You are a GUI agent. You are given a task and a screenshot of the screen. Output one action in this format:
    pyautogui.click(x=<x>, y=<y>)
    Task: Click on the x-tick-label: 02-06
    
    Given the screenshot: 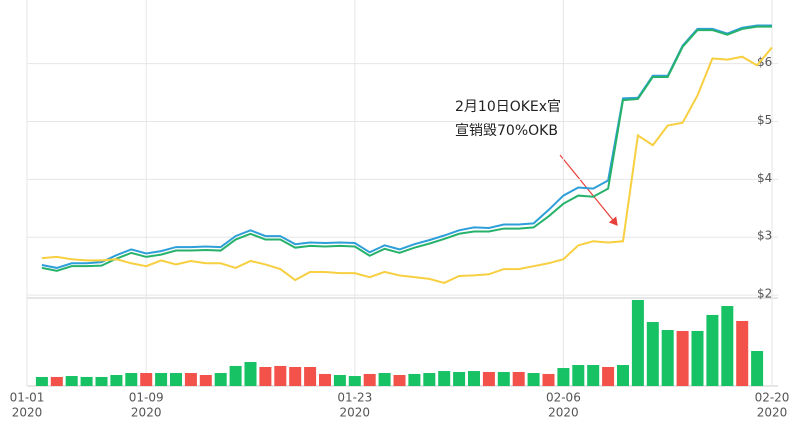 What is the action you would take?
    pyautogui.click(x=563, y=398)
    